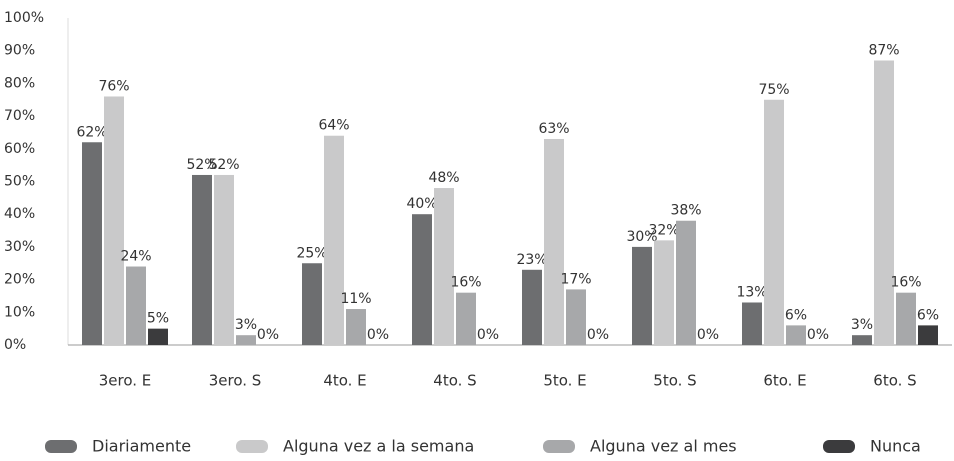  Describe the element at coordinates (333, 126) in the screenshot. I see `value-label: 64%` at that location.